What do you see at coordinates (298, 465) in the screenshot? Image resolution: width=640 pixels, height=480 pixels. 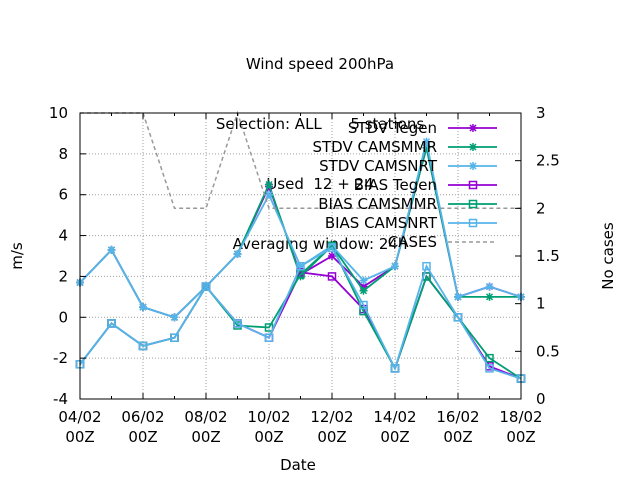 I see `x-axis-label: Date` at bounding box center [298, 465].